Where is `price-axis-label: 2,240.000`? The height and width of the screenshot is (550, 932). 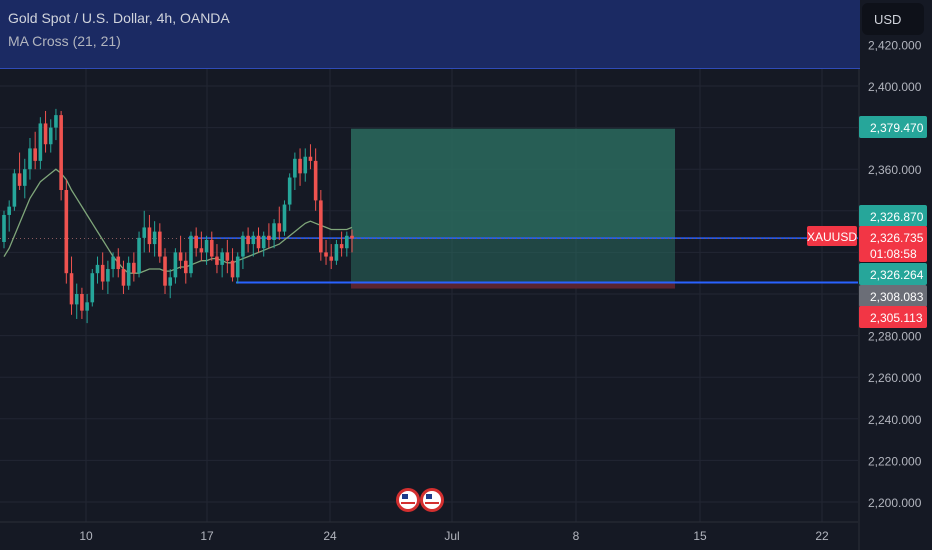
price-axis-label: 2,240.000 is located at coordinates (895, 420).